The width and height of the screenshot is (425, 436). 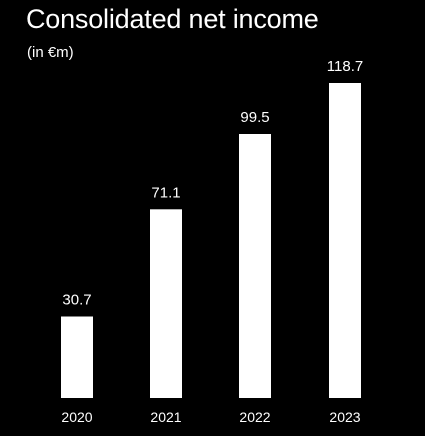 I want to click on value-label-2020: 30.7, so click(x=76, y=300).